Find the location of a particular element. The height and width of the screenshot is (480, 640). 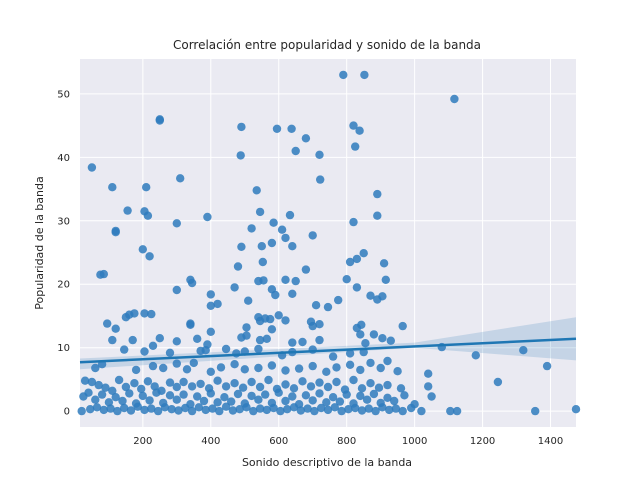

x-tick-label: 400 is located at coordinates (210, 441).